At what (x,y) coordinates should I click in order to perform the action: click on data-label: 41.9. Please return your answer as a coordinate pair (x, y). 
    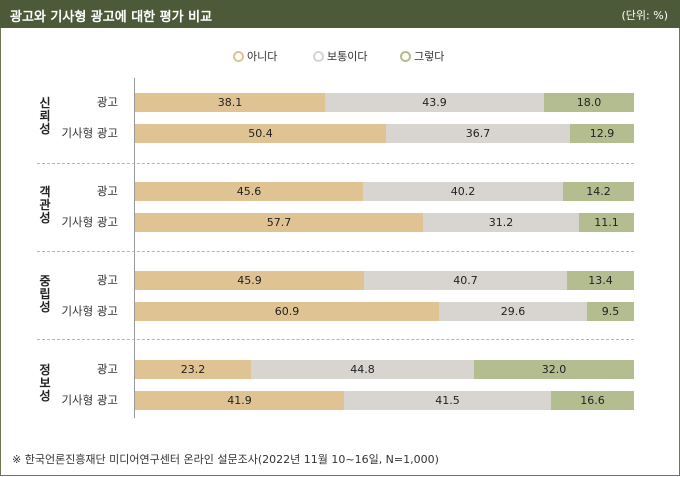
    Looking at the image, I should click on (239, 400).